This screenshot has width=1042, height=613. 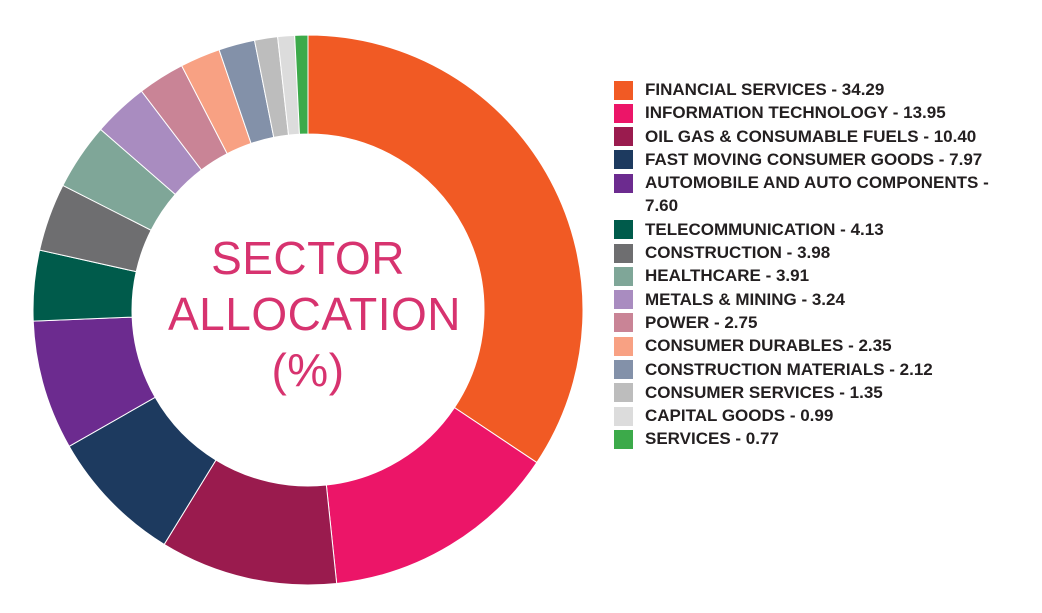 What do you see at coordinates (688, 439) in the screenshot?
I see `legend-label: SERVICES` at bounding box center [688, 439].